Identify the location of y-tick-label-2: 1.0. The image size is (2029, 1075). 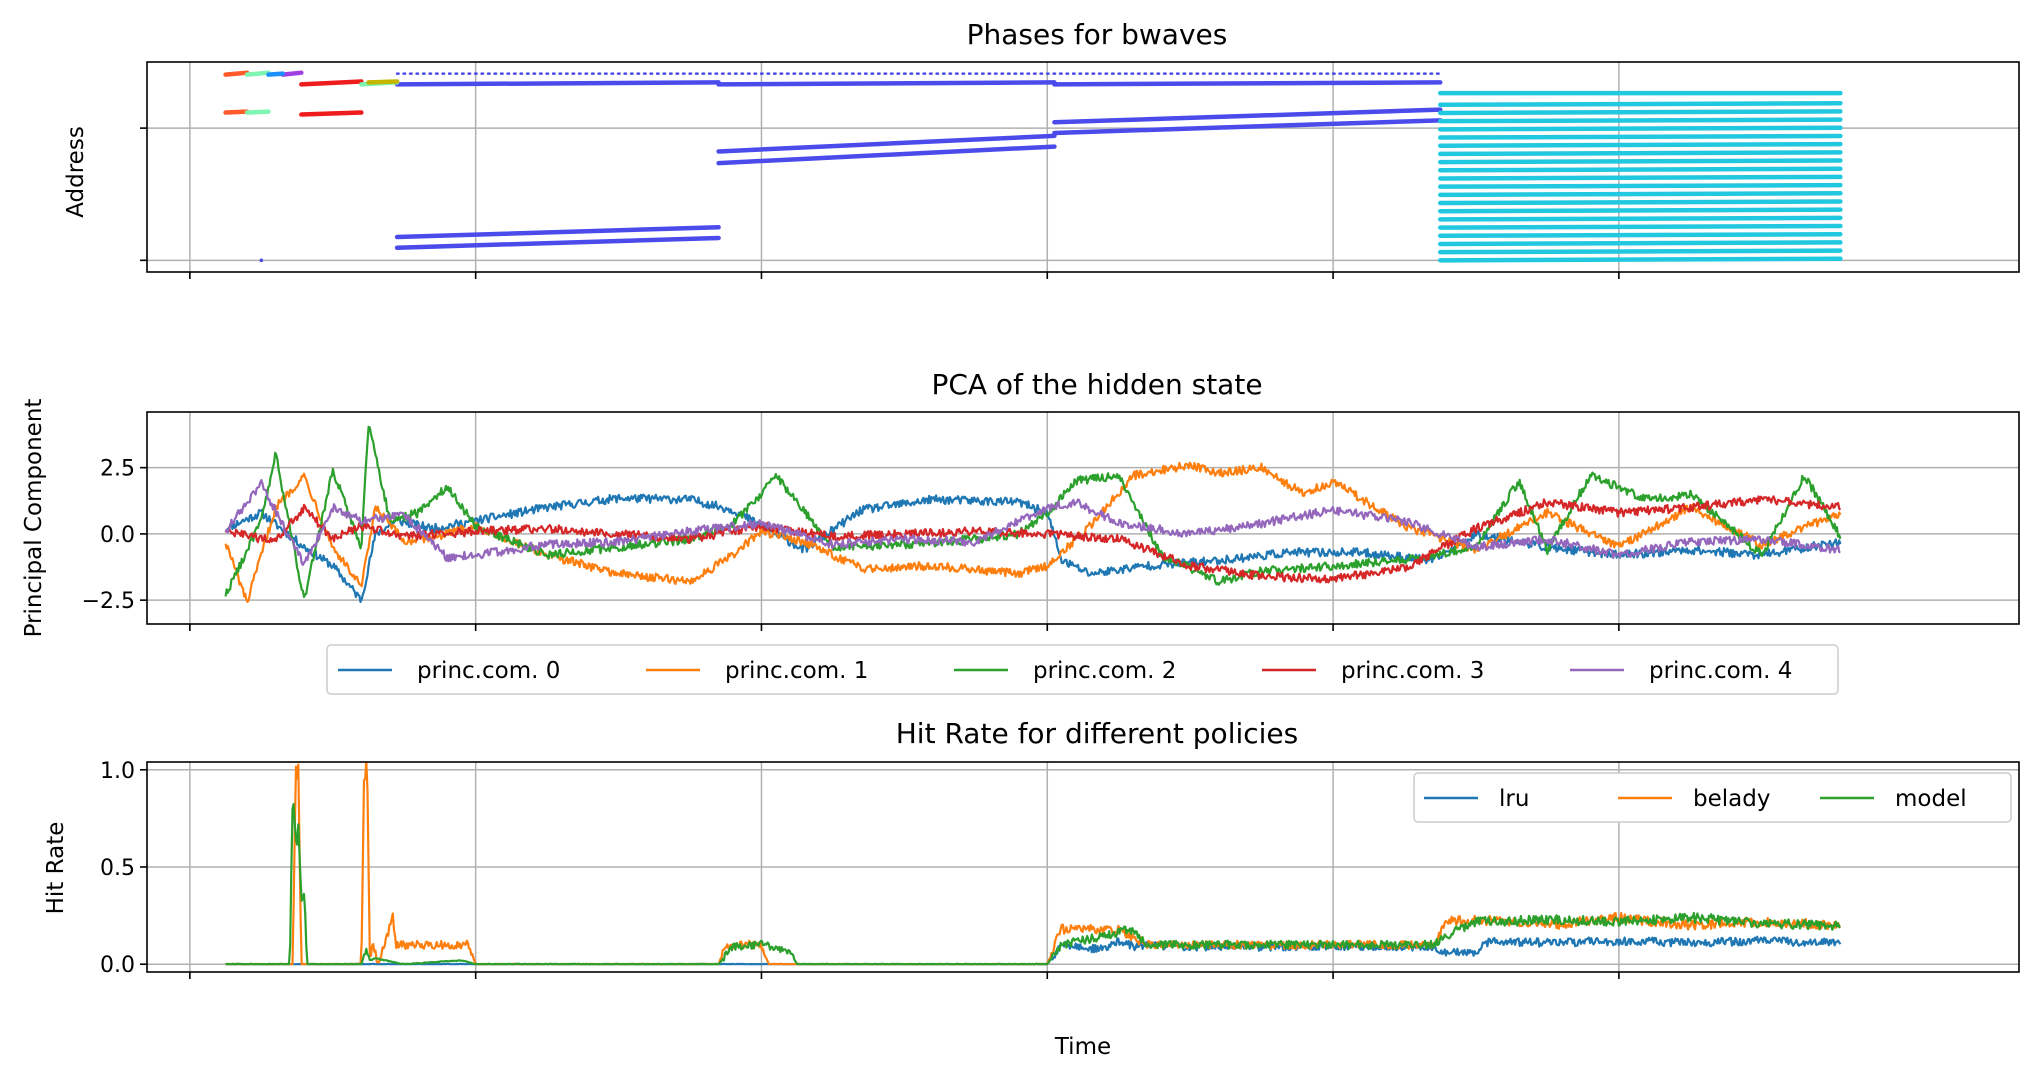
(117, 771).